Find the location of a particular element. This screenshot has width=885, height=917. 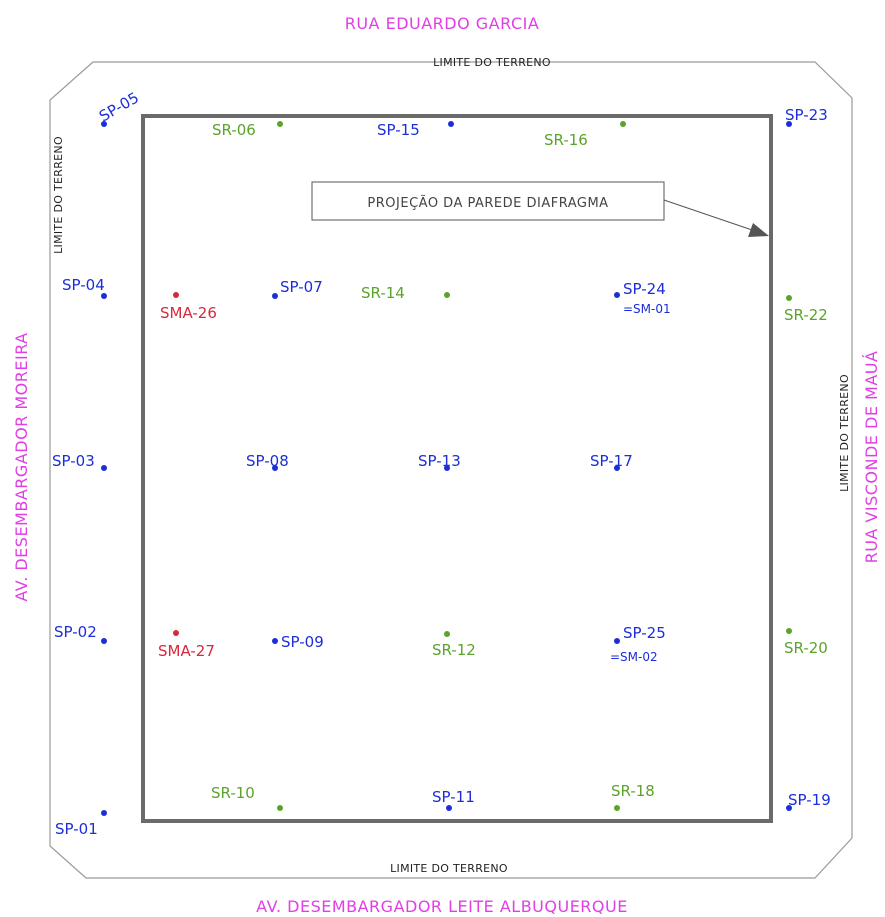

point-label-sp-03: SP-03 is located at coordinates (73, 461).